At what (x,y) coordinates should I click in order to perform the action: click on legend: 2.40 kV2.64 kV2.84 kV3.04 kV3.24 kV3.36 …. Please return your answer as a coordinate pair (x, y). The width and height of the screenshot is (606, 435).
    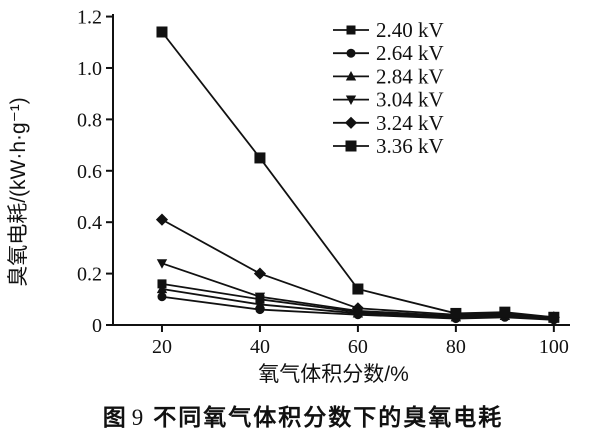
    Looking at the image, I should click on (388, 88).